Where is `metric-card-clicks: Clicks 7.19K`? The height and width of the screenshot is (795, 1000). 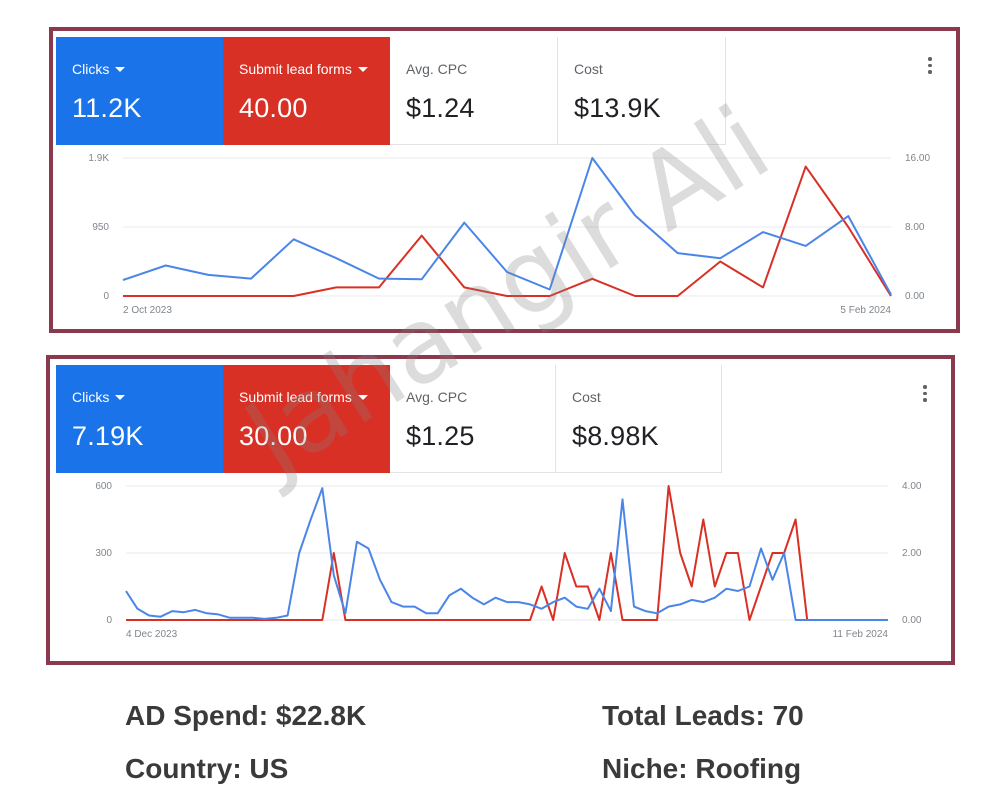
metric-card-clicks: Clicks 7.19K is located at coordinates (139, 419).